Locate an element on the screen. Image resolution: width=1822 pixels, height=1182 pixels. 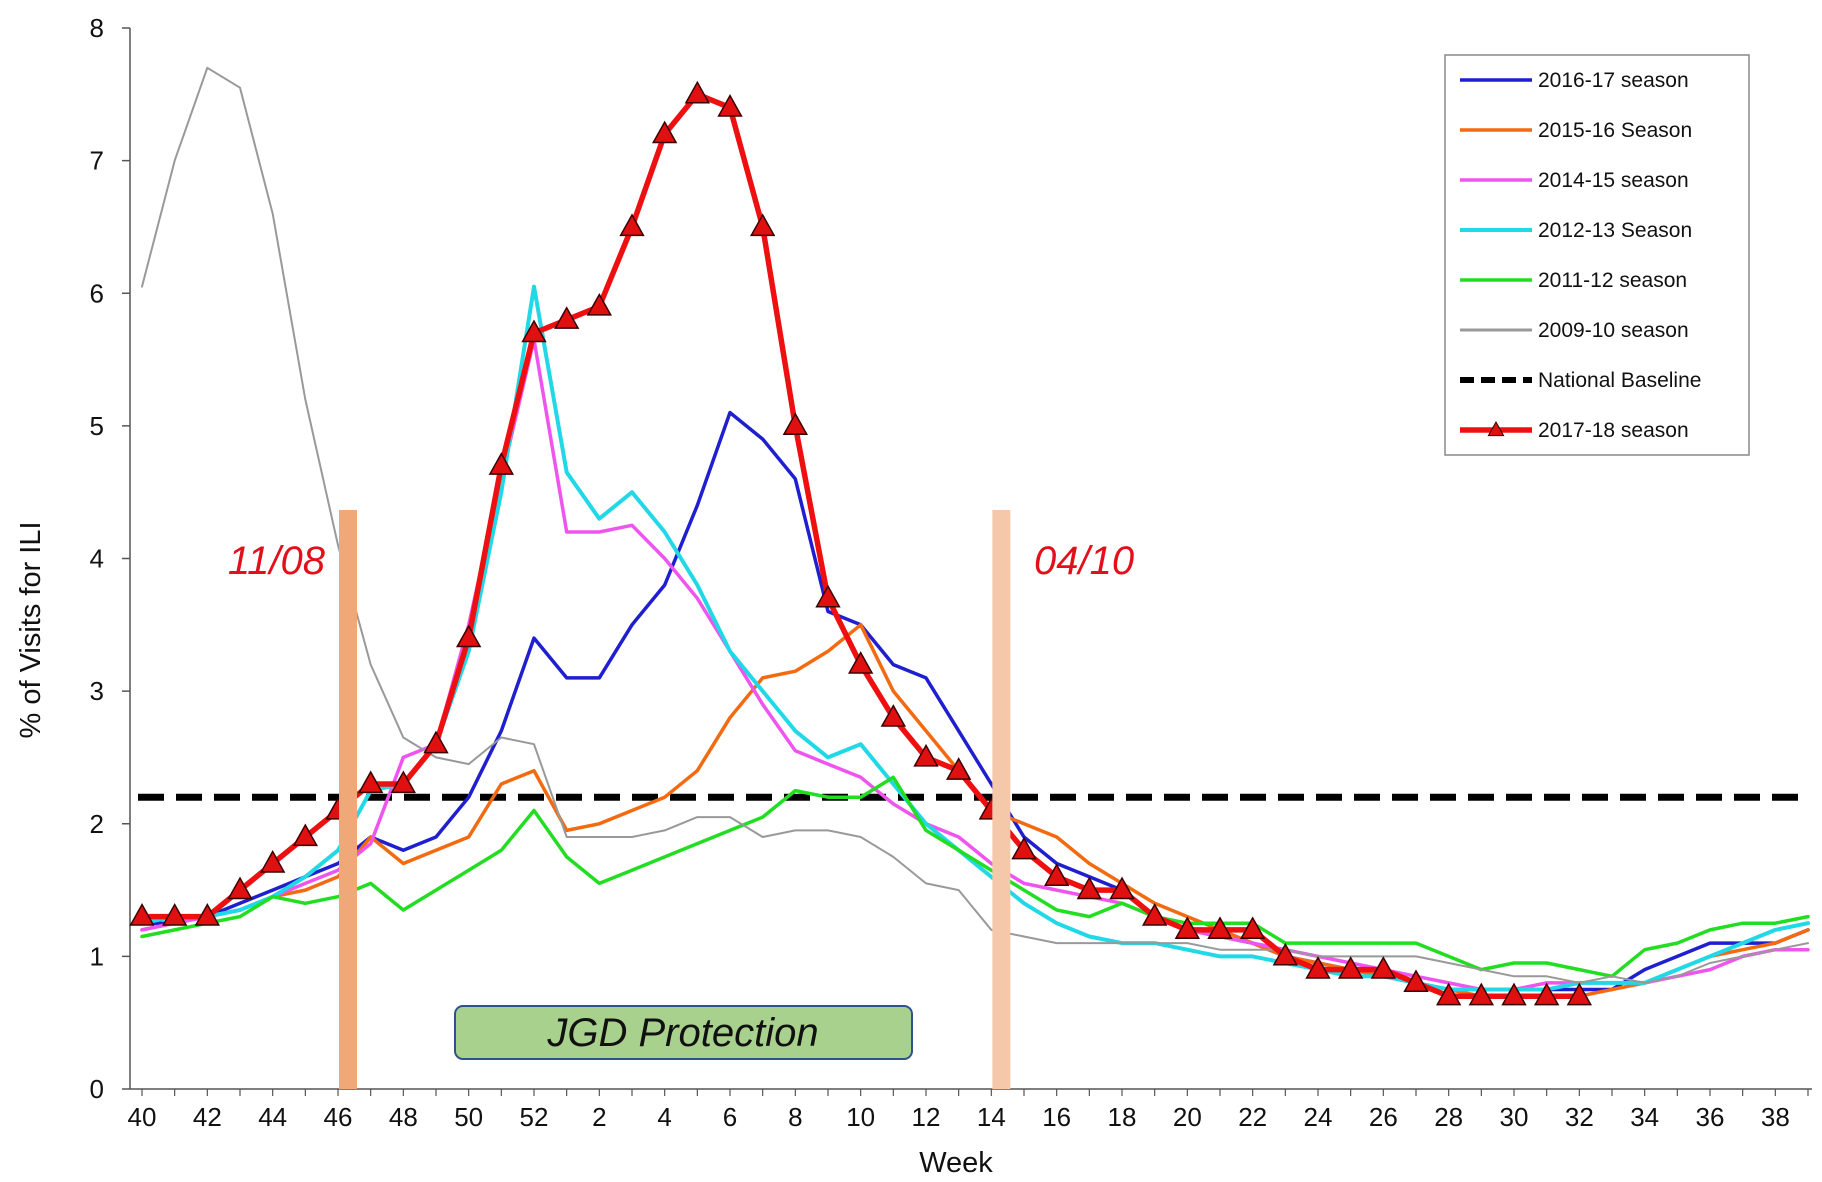
y-tick-label: 1 is located at coordinates (97, 956).